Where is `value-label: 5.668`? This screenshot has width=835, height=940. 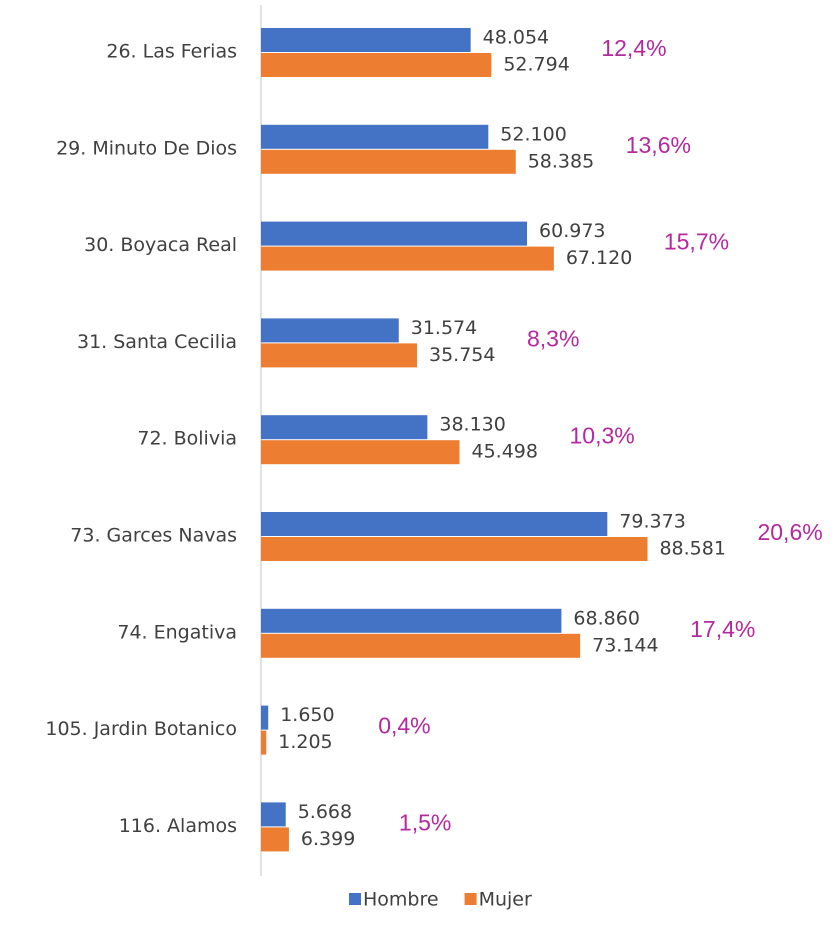
value-label: 5.668 is located at coordinates (325, 812).